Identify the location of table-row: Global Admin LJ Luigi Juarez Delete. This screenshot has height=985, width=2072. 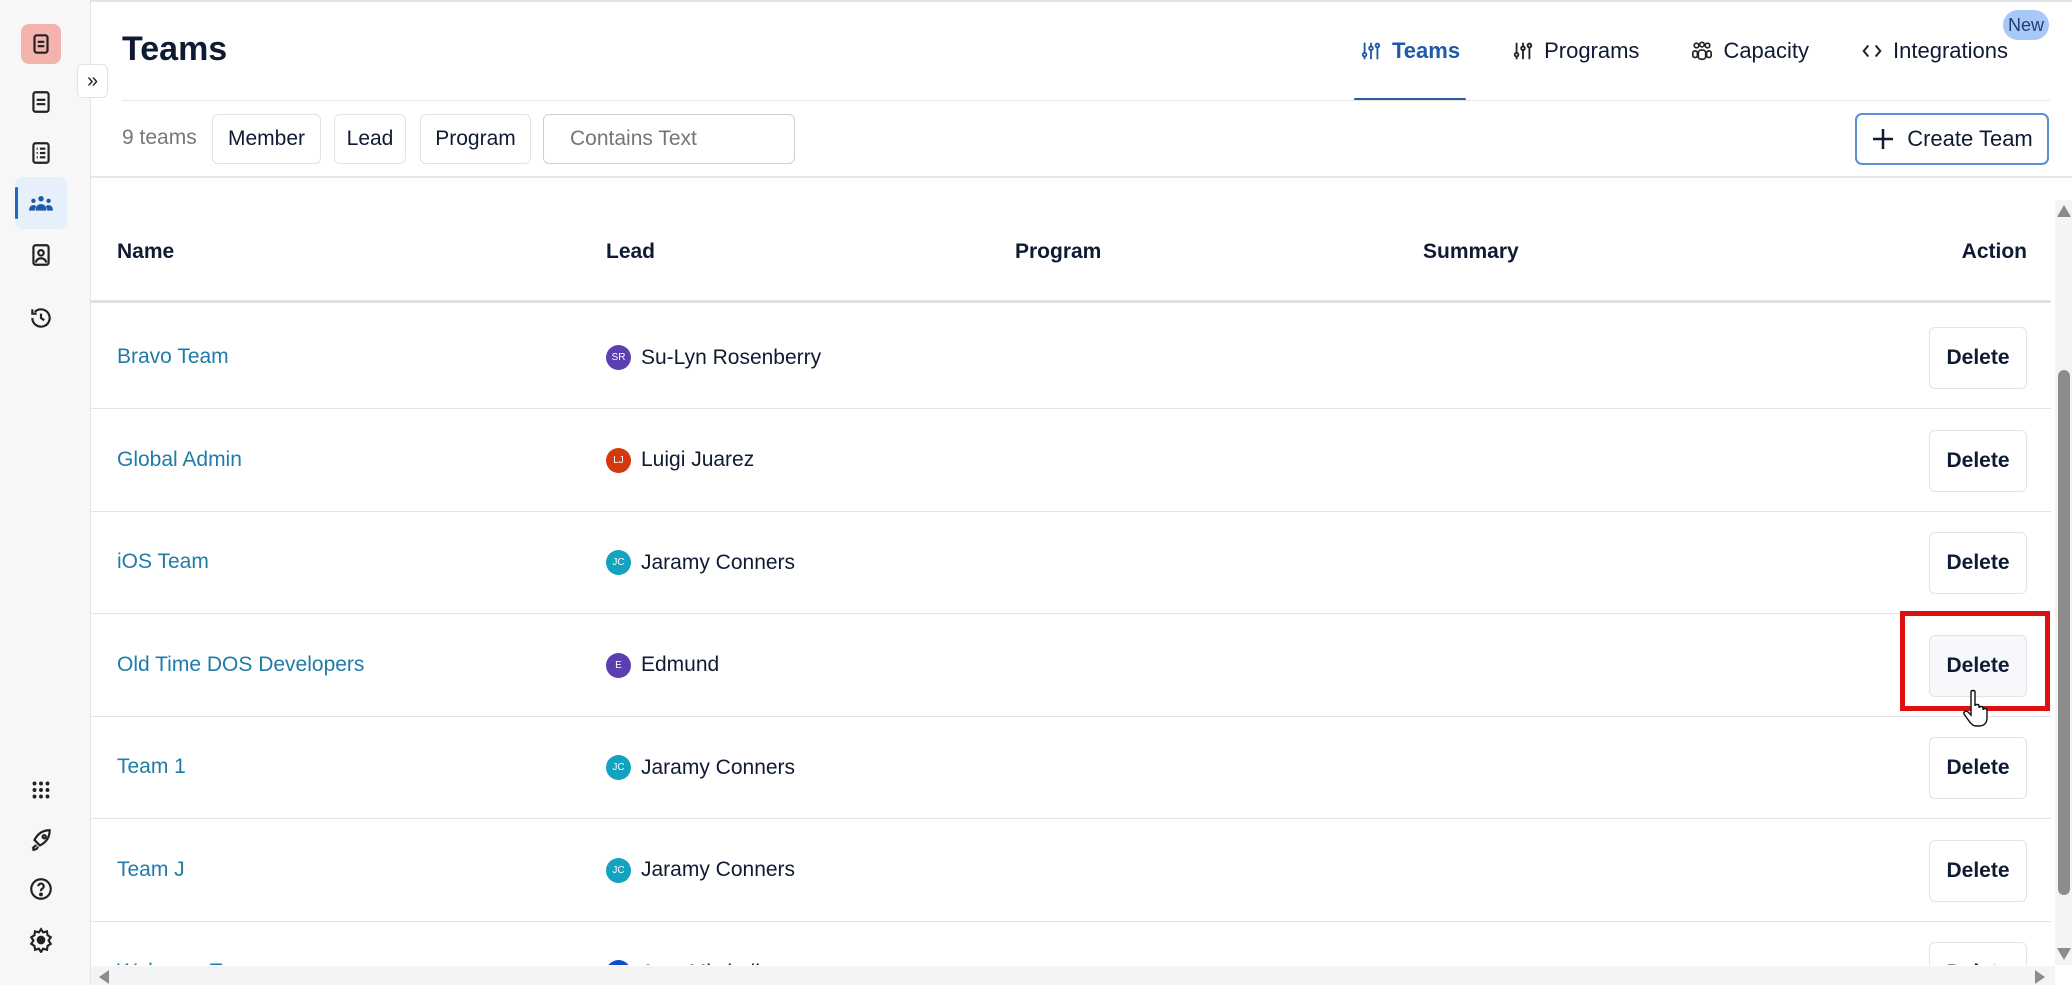
(1071, 461).